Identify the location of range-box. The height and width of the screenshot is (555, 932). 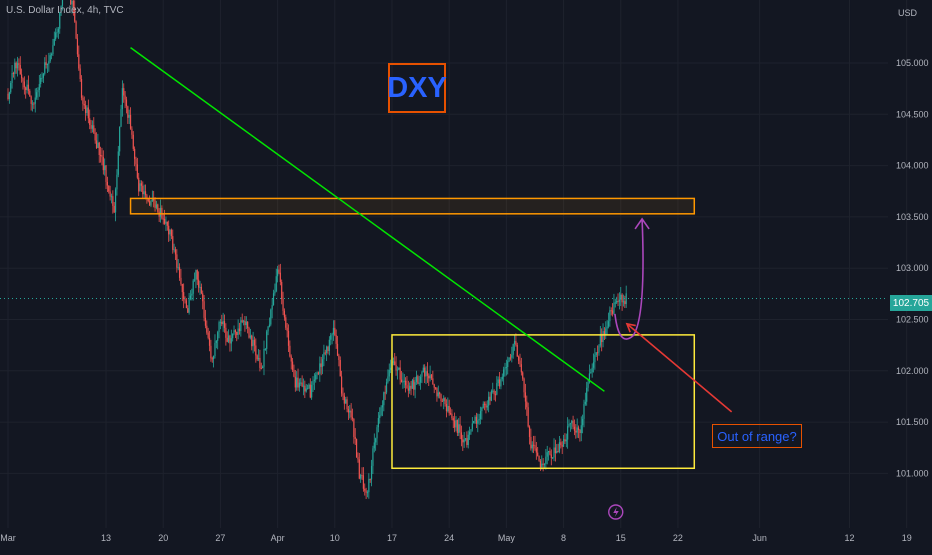
(543, 402).